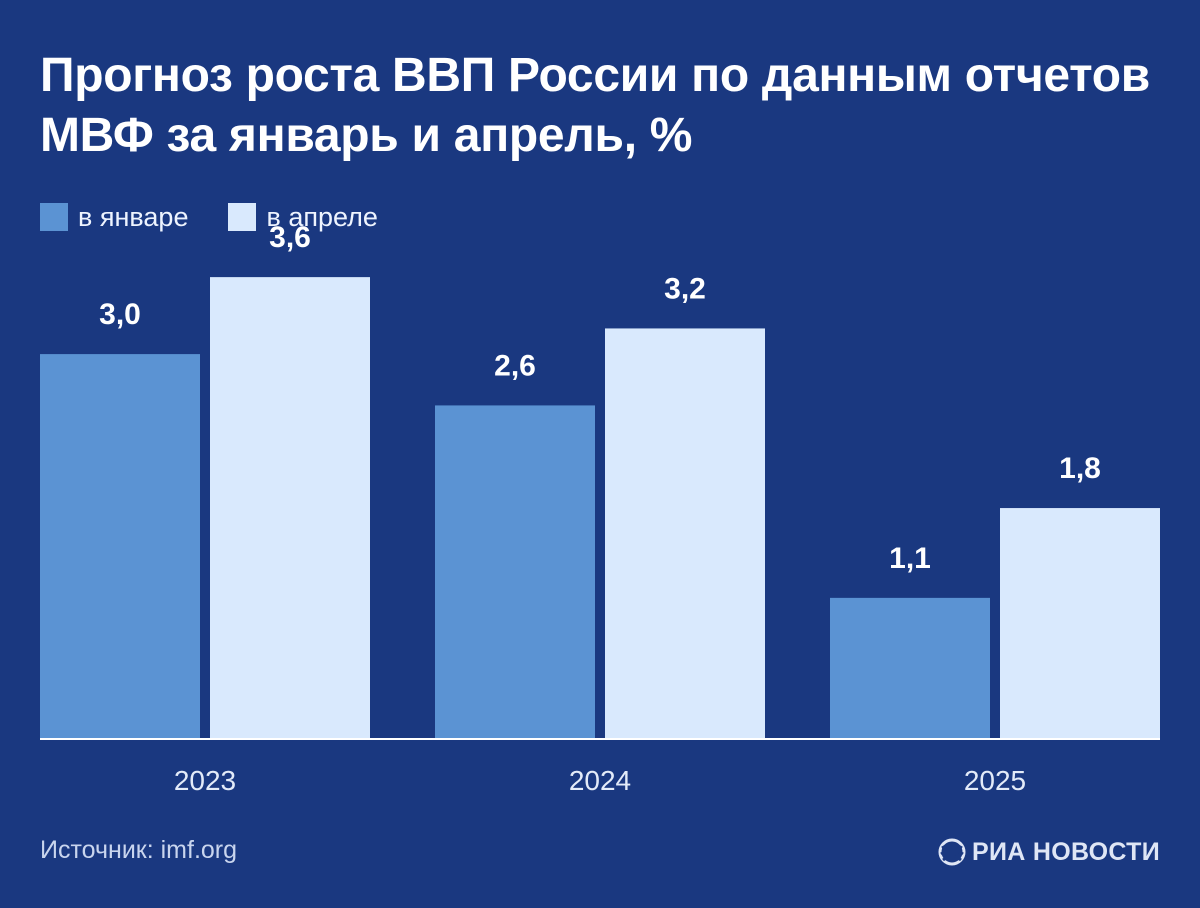 The image size is (1200, 908). I want to click on legend-item-april: в апреле, so click(303, 217).